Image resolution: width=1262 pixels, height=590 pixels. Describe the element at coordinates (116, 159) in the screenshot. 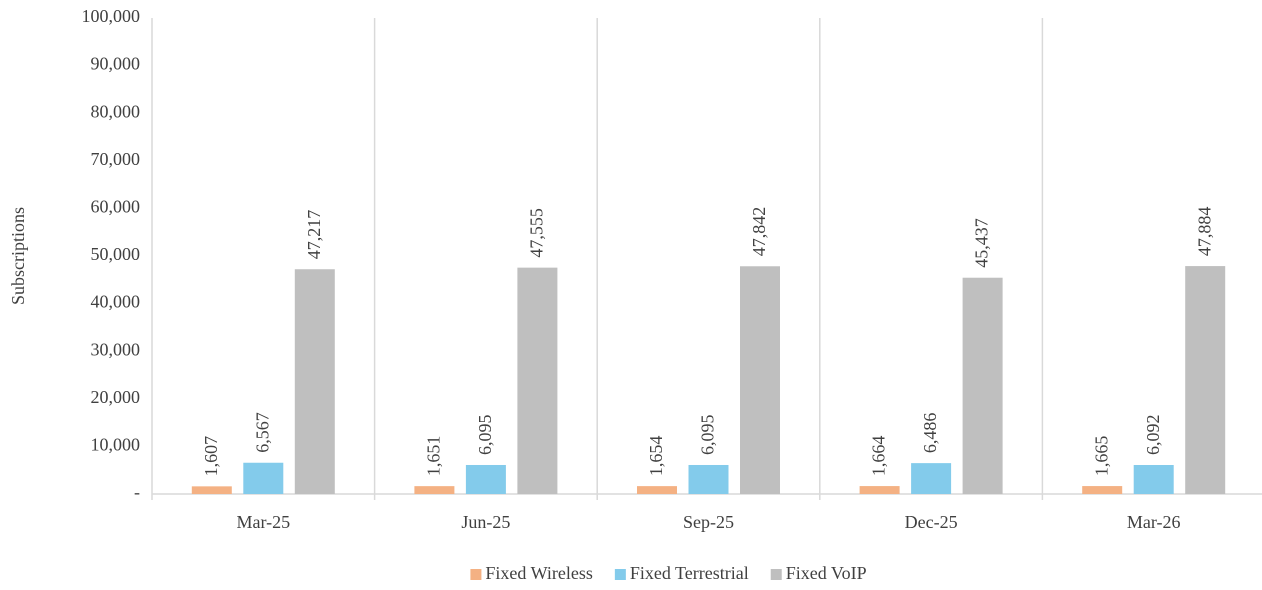

I see `y-tick-label: 70,000` at that location.